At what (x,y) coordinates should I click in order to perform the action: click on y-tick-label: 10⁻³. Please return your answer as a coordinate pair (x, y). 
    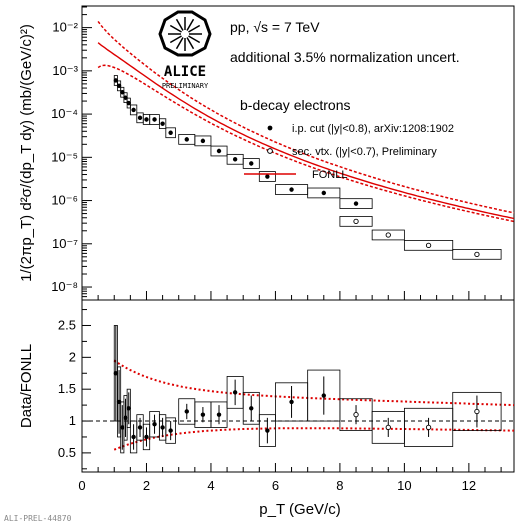
    Looking at the image, I should click on (65, 70).